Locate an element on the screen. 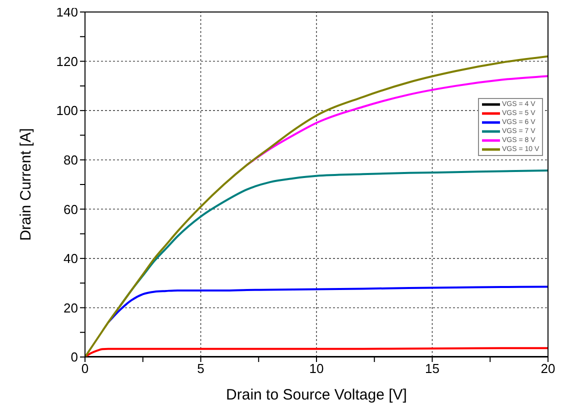 The image size is (561, 419). y-tick-label: 40 is located at coordinates (71, 258).